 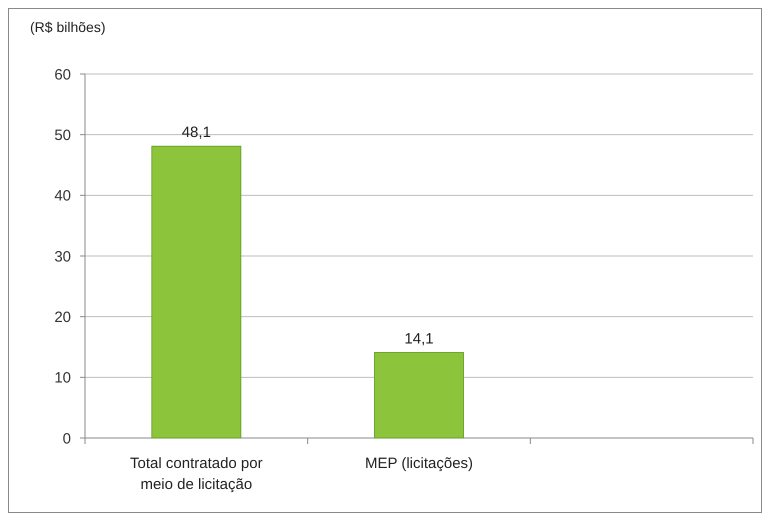 What do you see at coordinates (62, 135) in the screenshot?
I see `y-tick-label: 50` at bounding box center [62, 135].